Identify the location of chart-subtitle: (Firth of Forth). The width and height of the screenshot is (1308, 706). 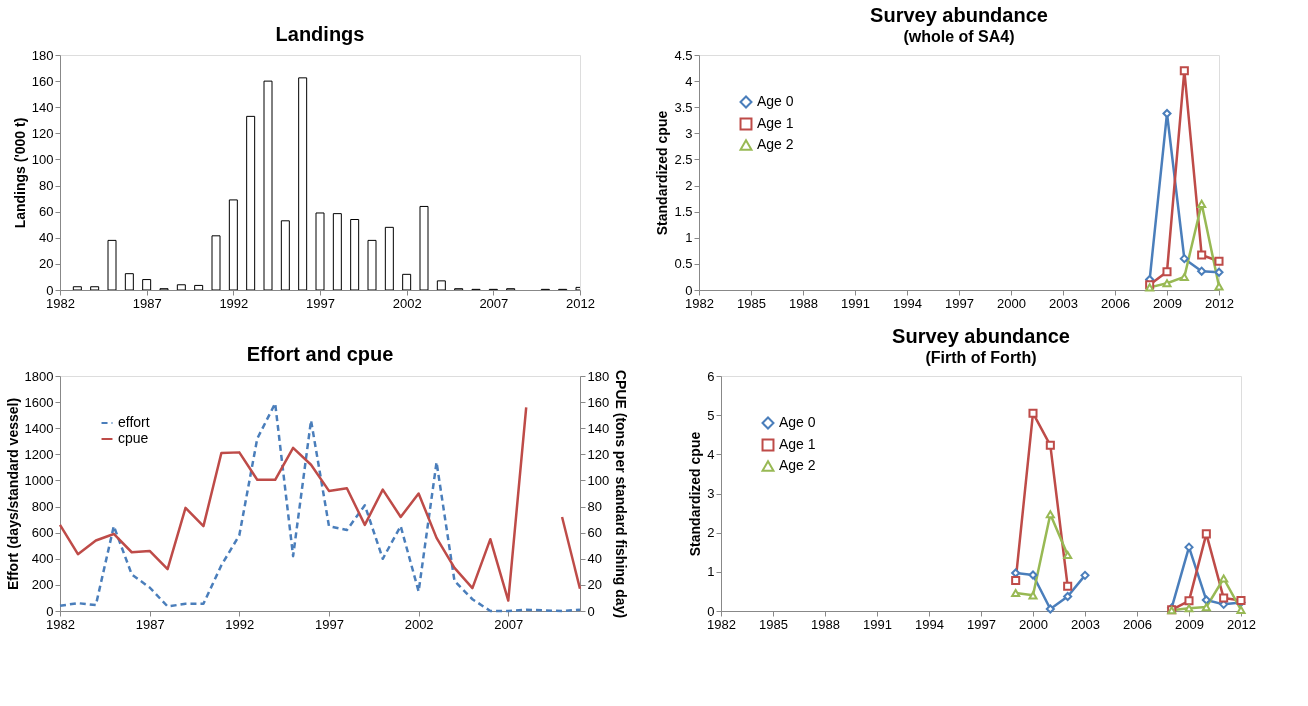
(981, 357).